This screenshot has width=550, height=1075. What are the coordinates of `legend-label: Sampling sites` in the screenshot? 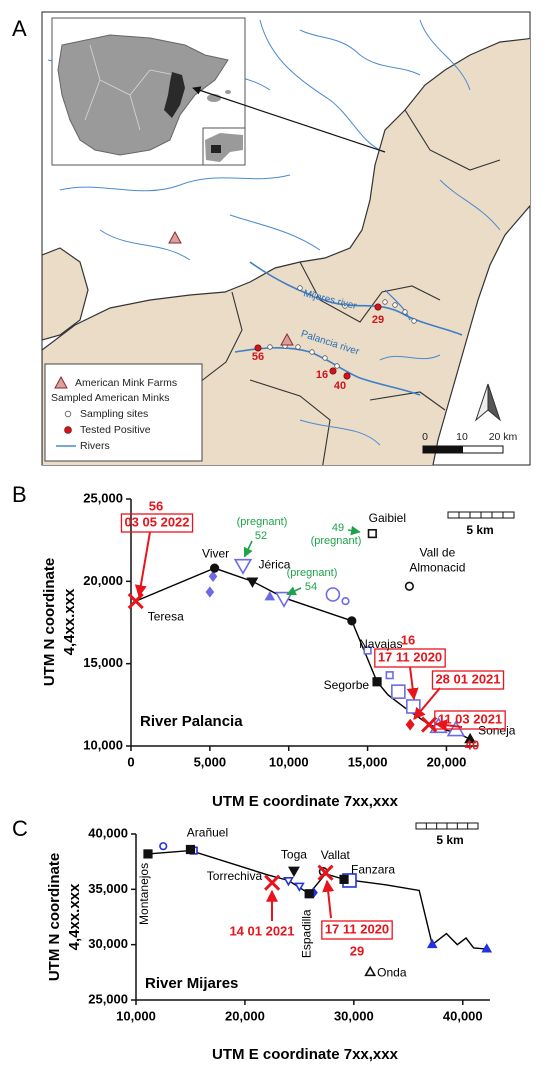 It's located at (114, 414).